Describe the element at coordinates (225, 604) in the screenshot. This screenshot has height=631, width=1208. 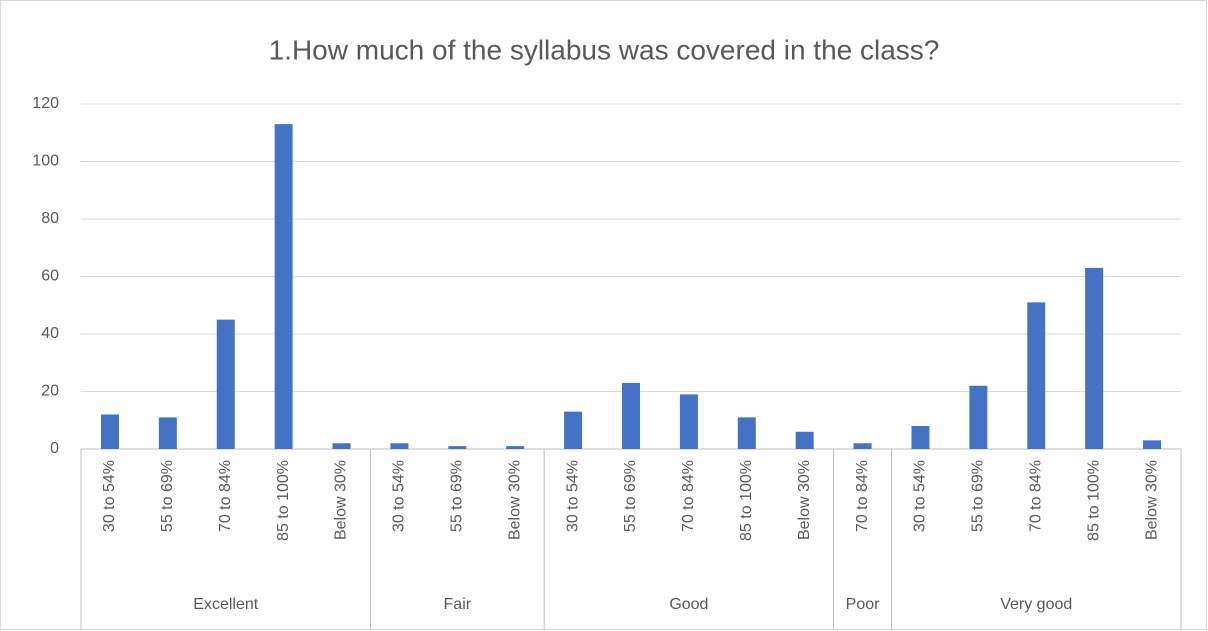
I see `group-label: Excellent` at that location.